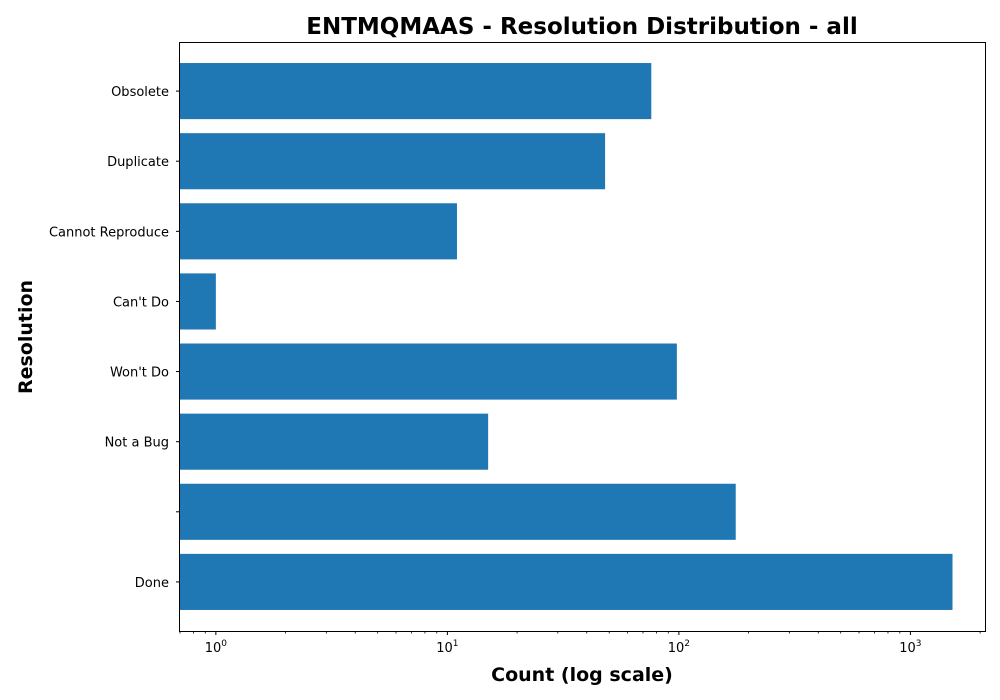 This screenshot has width=1000, height=700. Describe the element at coordinates (458, 511) in the screenshot. I see `bar-unnamed` at that location.